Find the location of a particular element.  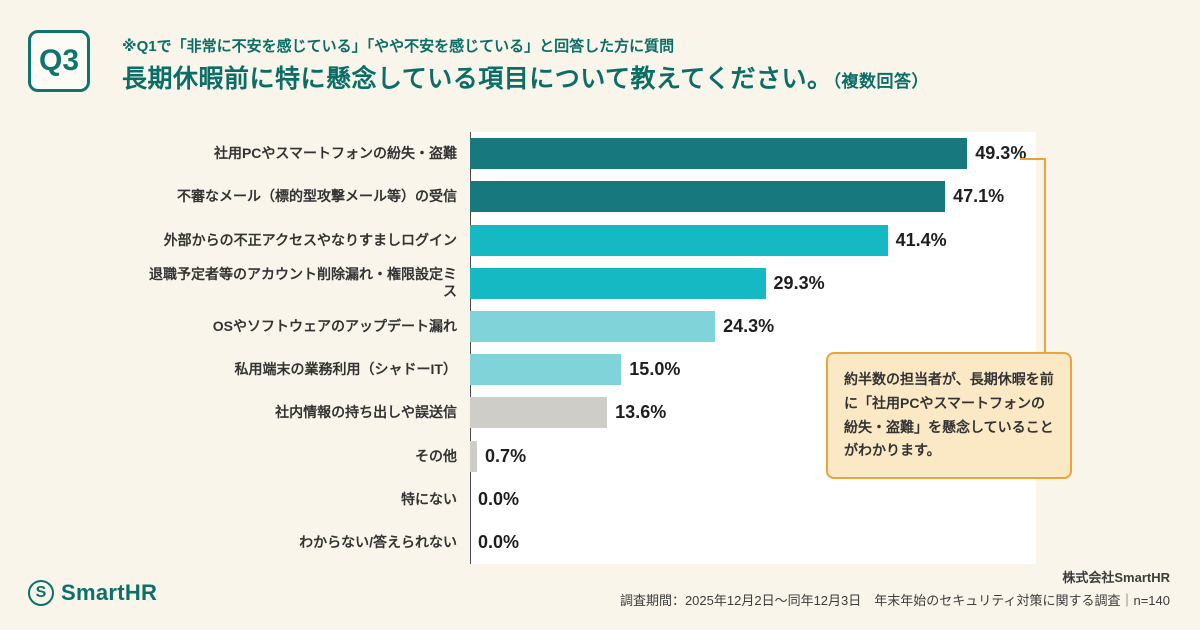

bar-track: 41.4% is located at coordinates (760, 239).